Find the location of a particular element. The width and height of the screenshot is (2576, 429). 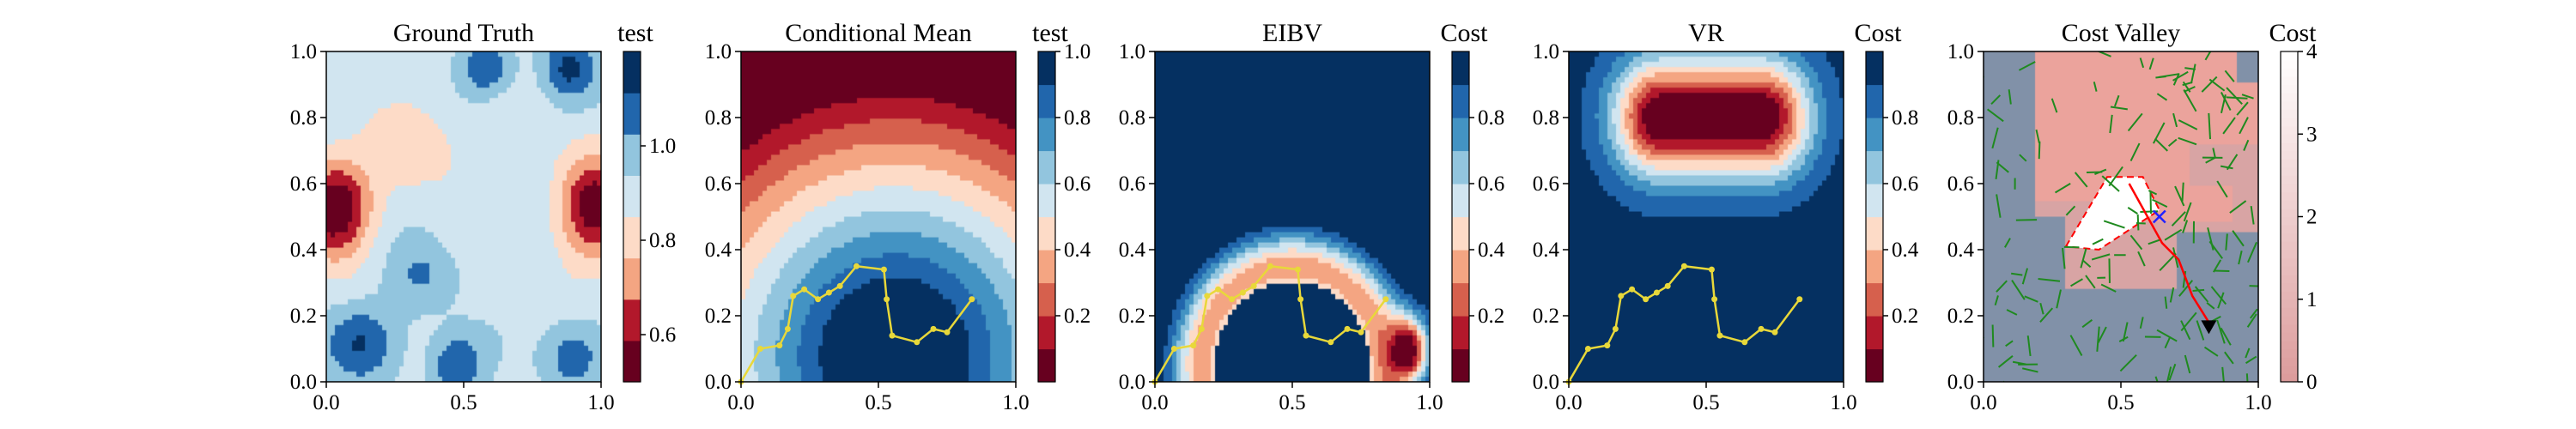

planned-route is located at coordinates (2169, 253).